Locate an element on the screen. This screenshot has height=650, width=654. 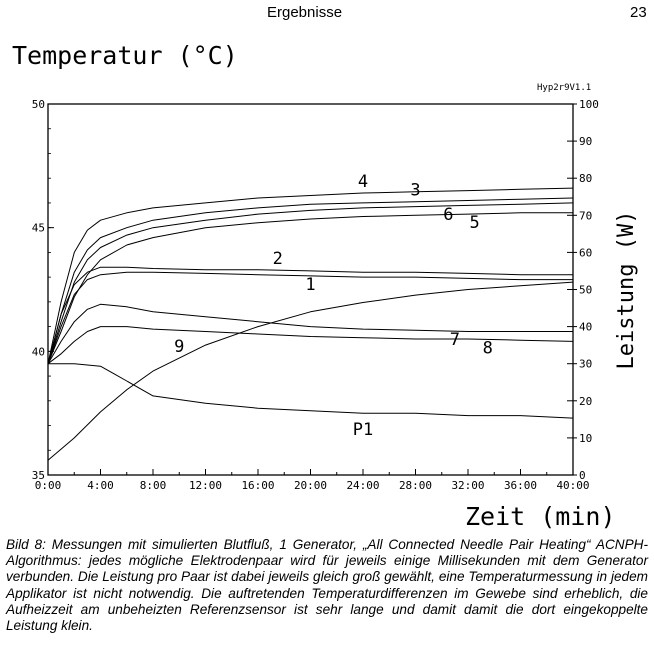
y-tick-label: 40 is located at coordinates (38, 351).